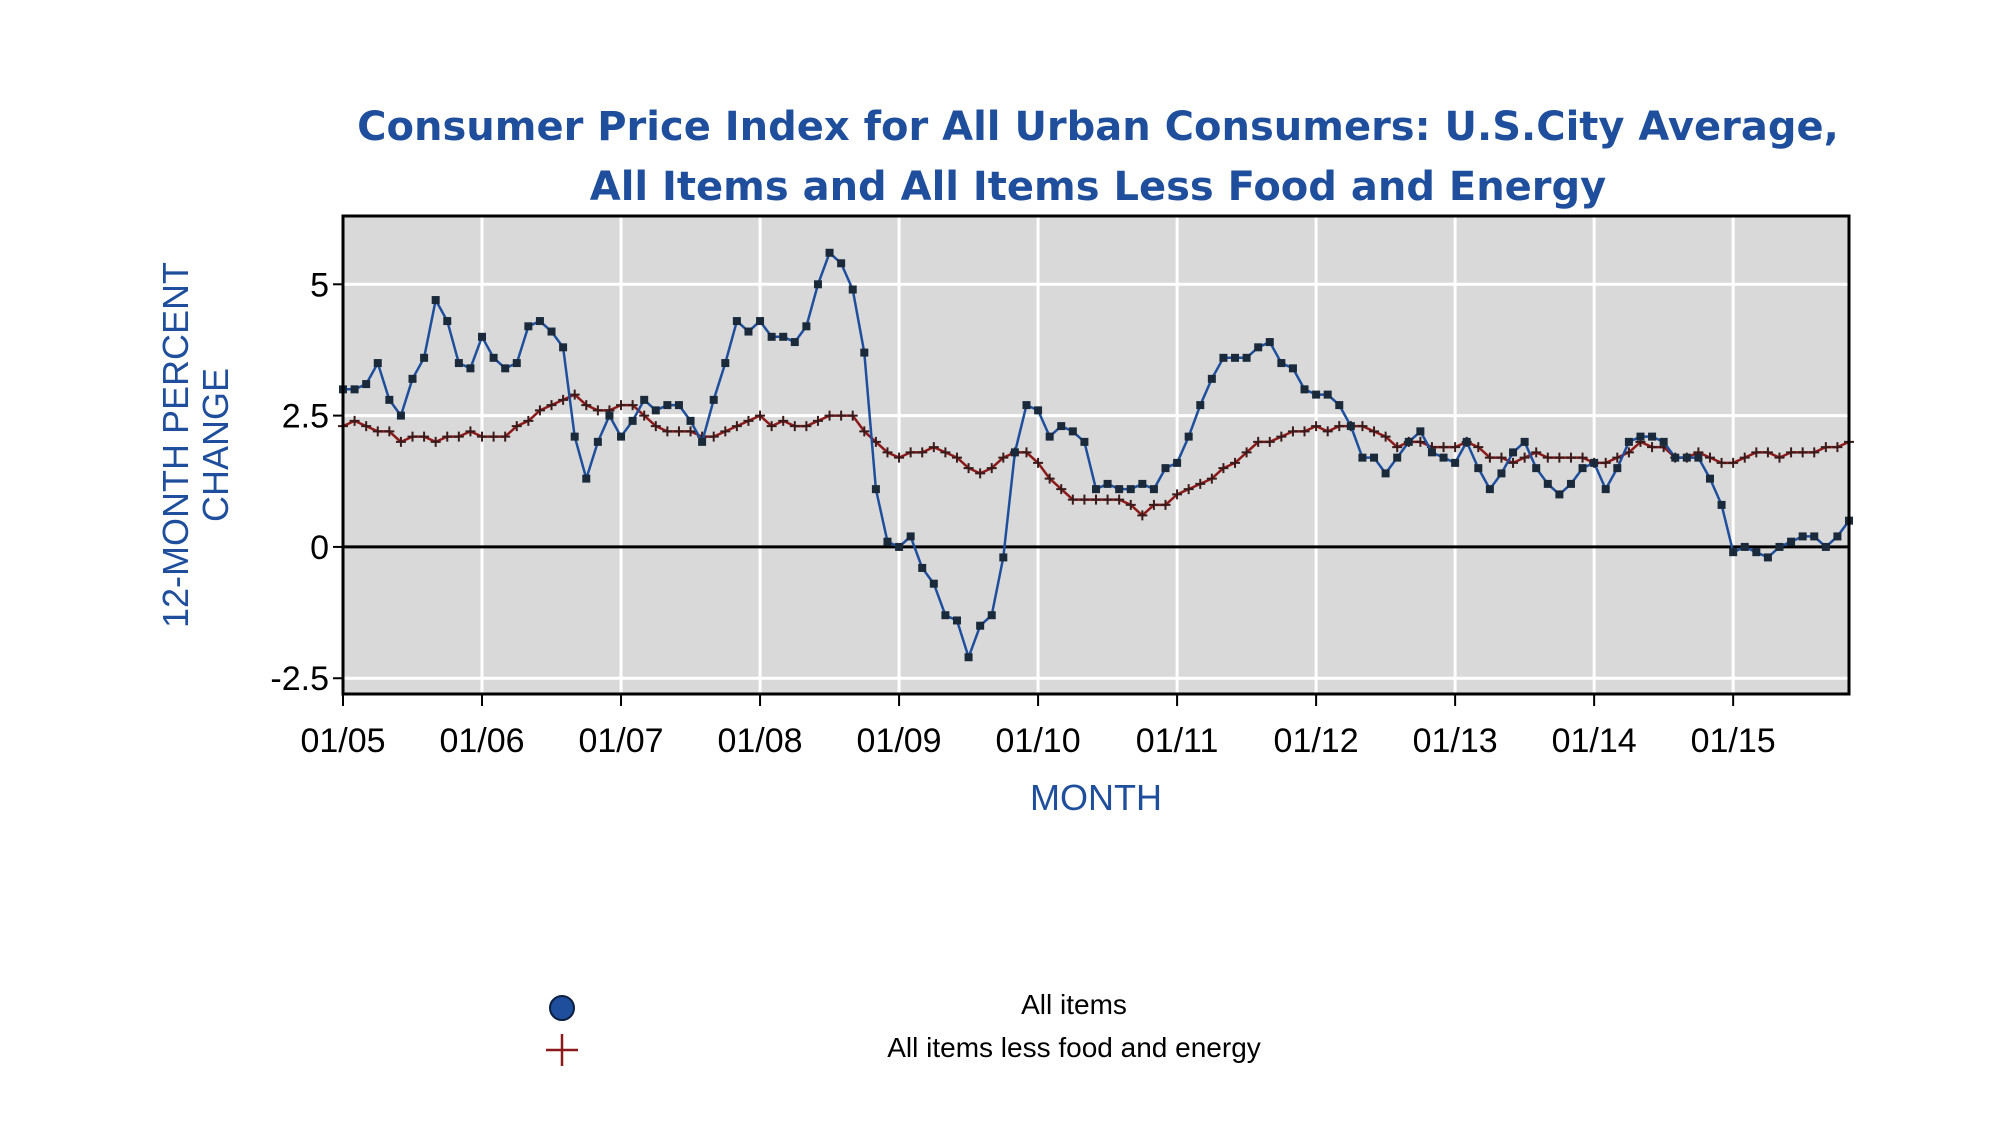 The image size is (2000, 1136). What do you see at coordinates (1316, 741) in the screenshot?
I see `x-tick-label: 01/12` at bounding box center [1316, 741].